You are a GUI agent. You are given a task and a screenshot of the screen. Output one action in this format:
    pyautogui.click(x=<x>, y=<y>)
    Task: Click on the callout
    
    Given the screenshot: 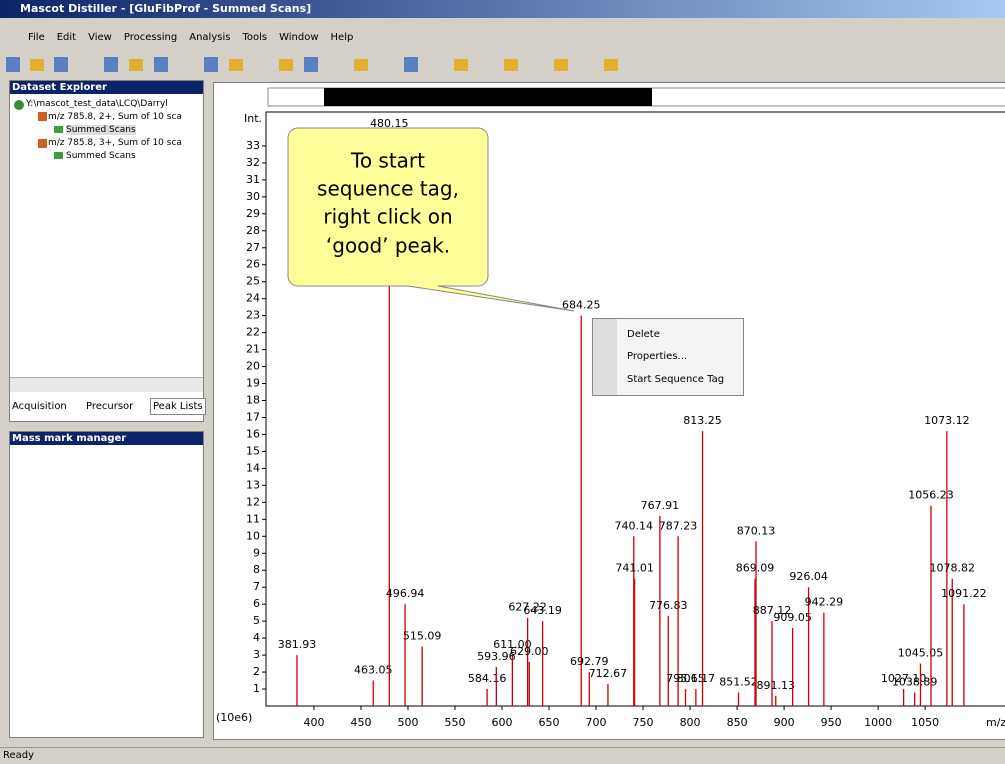 What is the action you would take?
    pyautogui.click(x=431, y=219)
    